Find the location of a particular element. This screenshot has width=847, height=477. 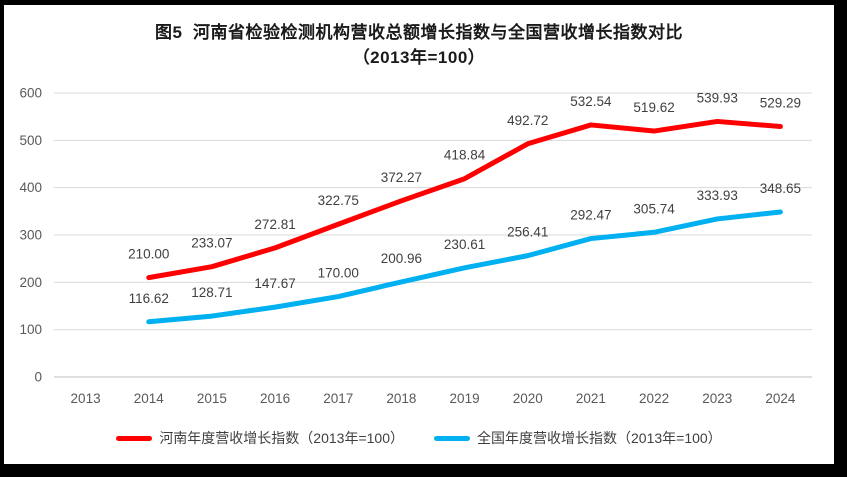

data-label: 210.00 is located at coordinates (148, 254).